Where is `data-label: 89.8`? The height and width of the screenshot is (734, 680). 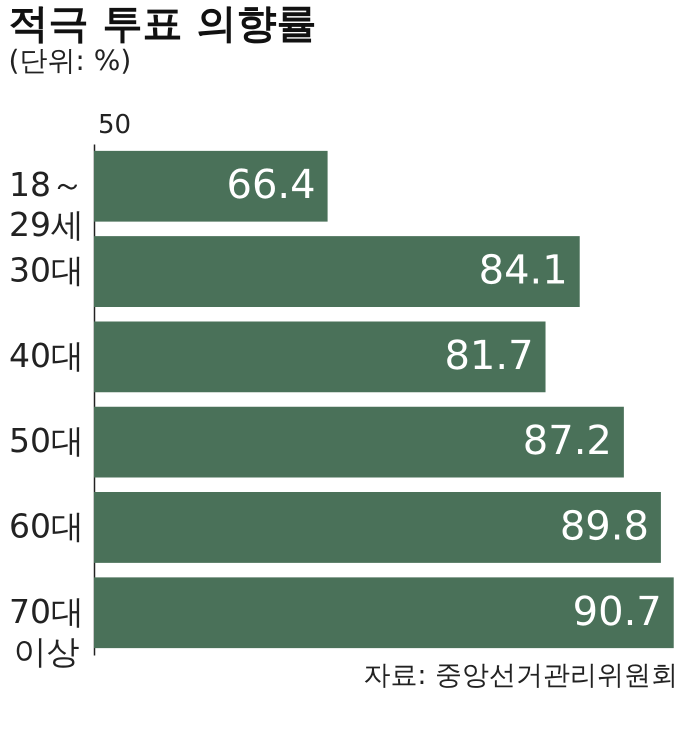
data-label: 89.8 is located at coordinates (604, 526).